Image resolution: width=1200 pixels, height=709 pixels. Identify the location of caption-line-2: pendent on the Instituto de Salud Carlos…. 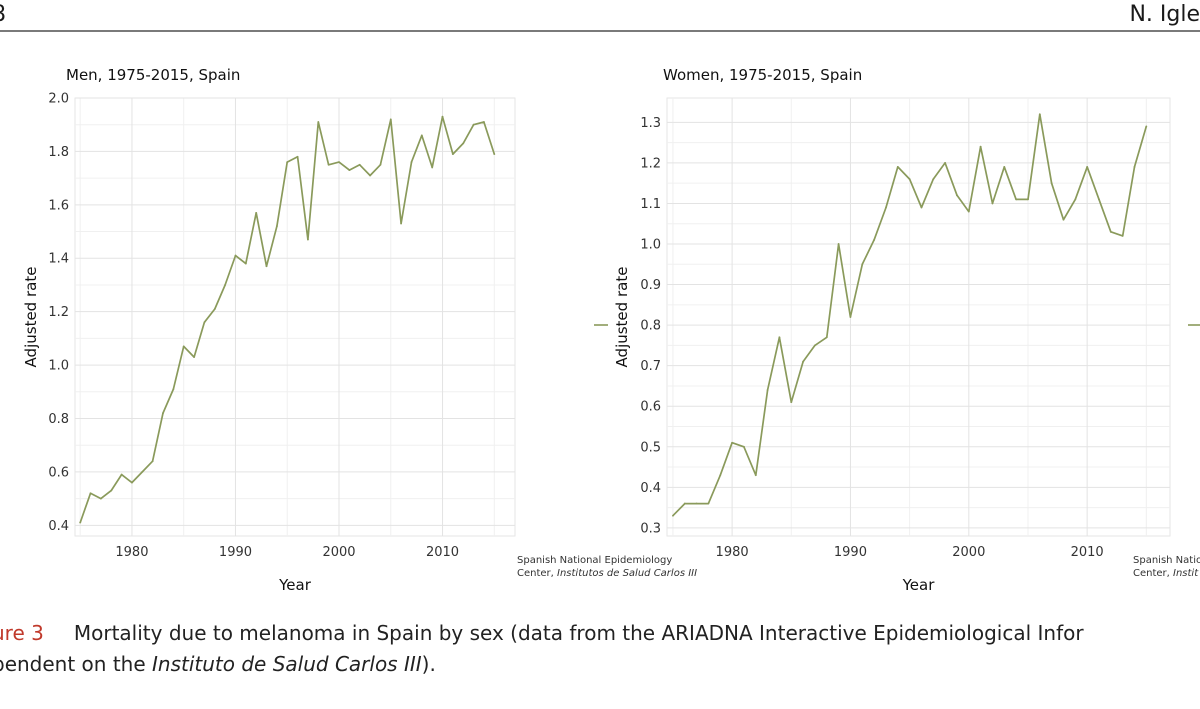
(600, 664).